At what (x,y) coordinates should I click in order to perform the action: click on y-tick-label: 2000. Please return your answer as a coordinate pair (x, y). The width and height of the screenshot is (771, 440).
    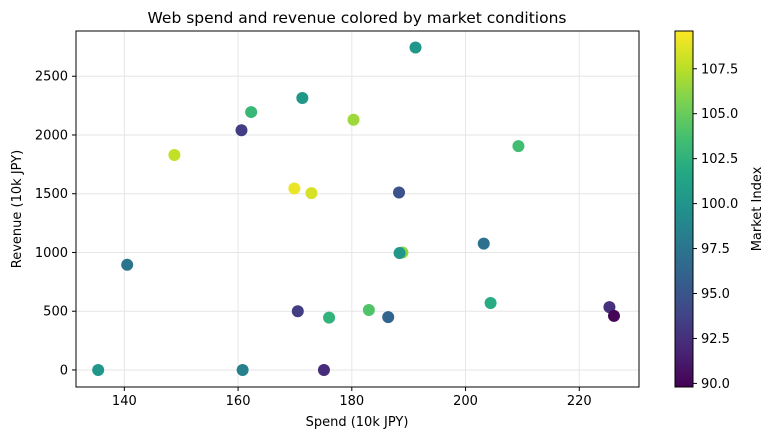
    Looking at the image, I should click on (51, 135).